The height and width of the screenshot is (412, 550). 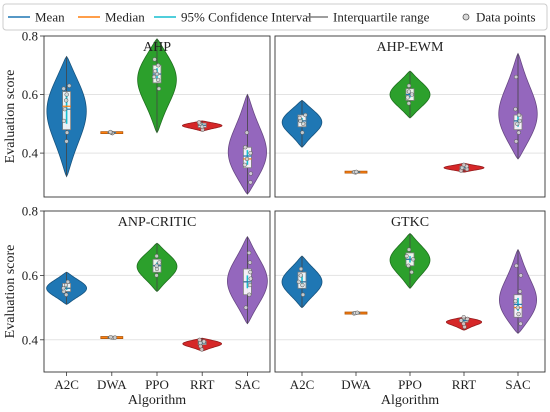 I want to click on y-tick-label: 0.8, so click(x=30, y=36).